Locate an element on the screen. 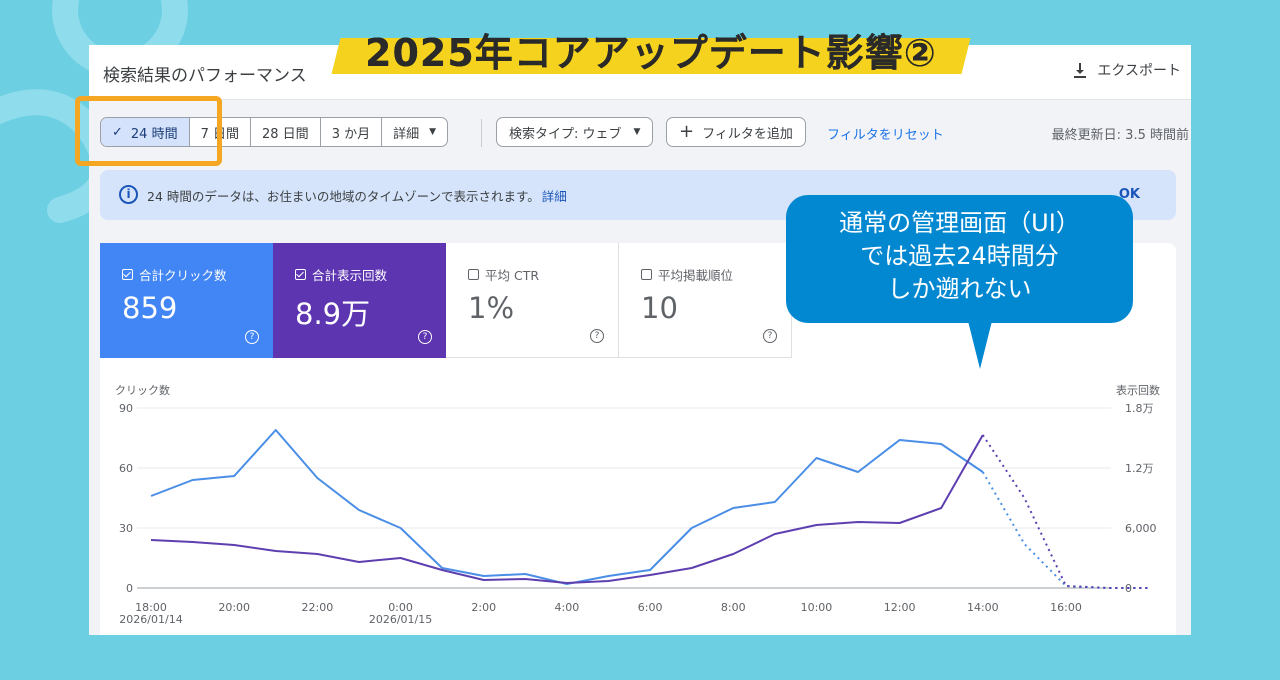 The height and width of the screenshot is (680, 1280). metric-average-position: 平均掲載順位 10 ? is located at coordinates (705, 300).